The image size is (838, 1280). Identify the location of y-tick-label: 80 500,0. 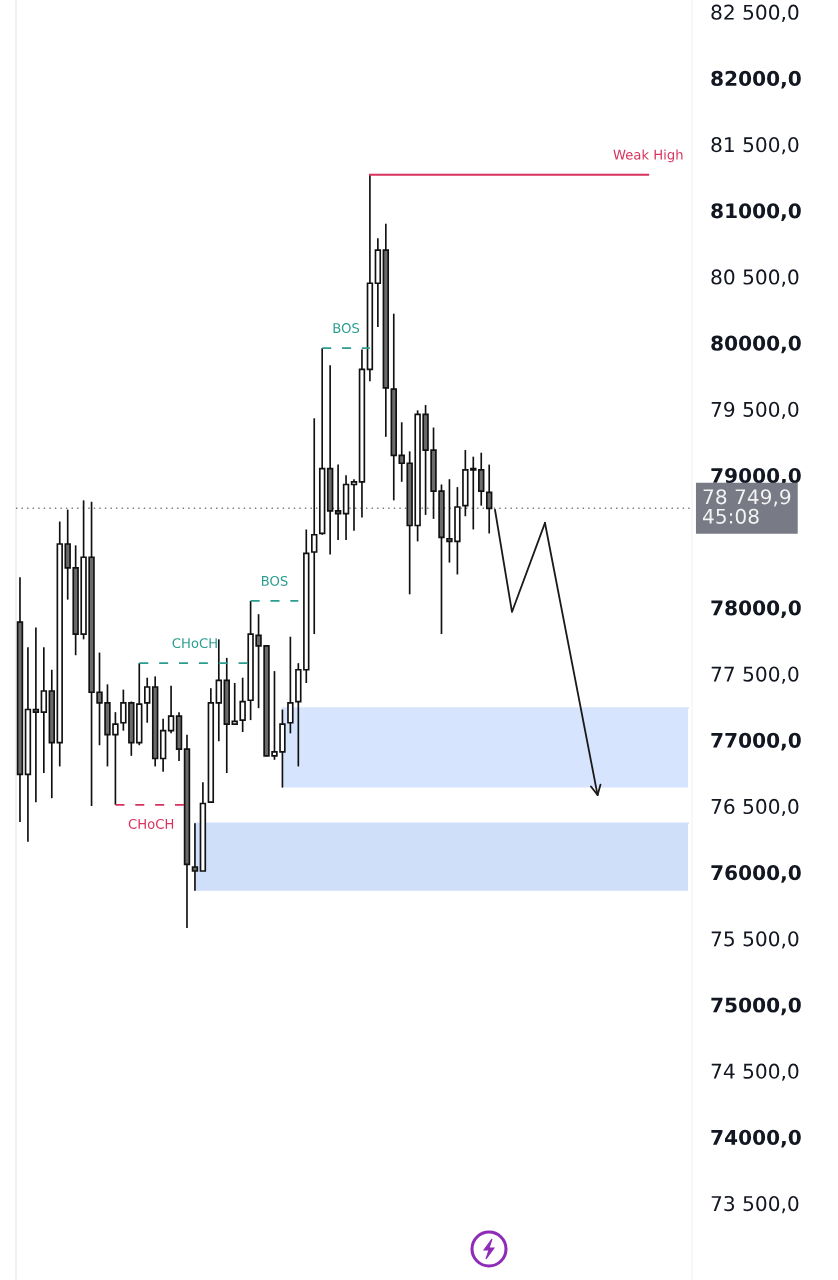
(755, 278).